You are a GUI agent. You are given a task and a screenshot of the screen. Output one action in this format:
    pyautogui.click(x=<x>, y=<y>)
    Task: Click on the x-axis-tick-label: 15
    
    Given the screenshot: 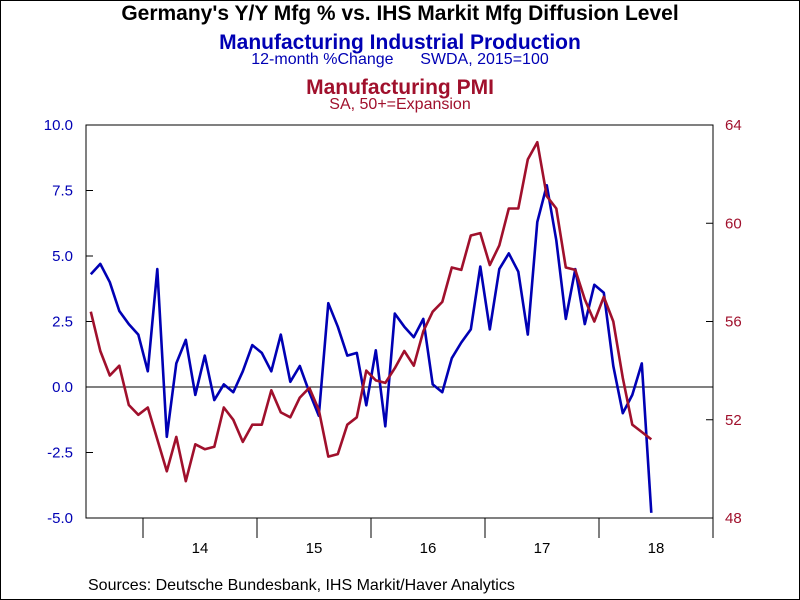 What is the action you would take?
    pyautogui.click(x=314, y=548)
    